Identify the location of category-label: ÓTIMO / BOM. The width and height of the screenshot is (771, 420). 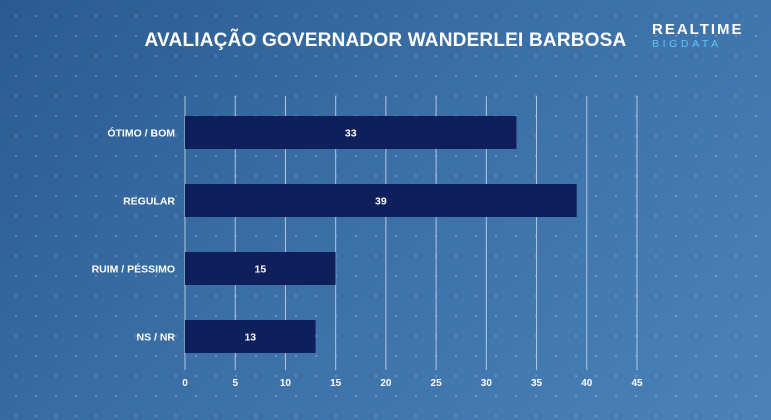
(141, 133).